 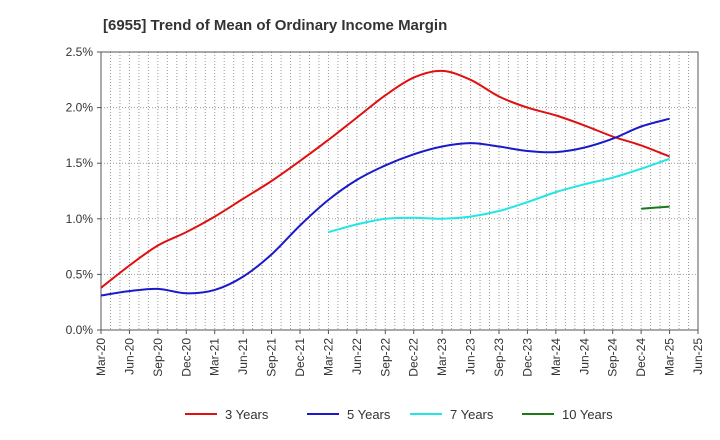 I want to click on x-tick-label: Mar-23, so click(x=442, y=357).